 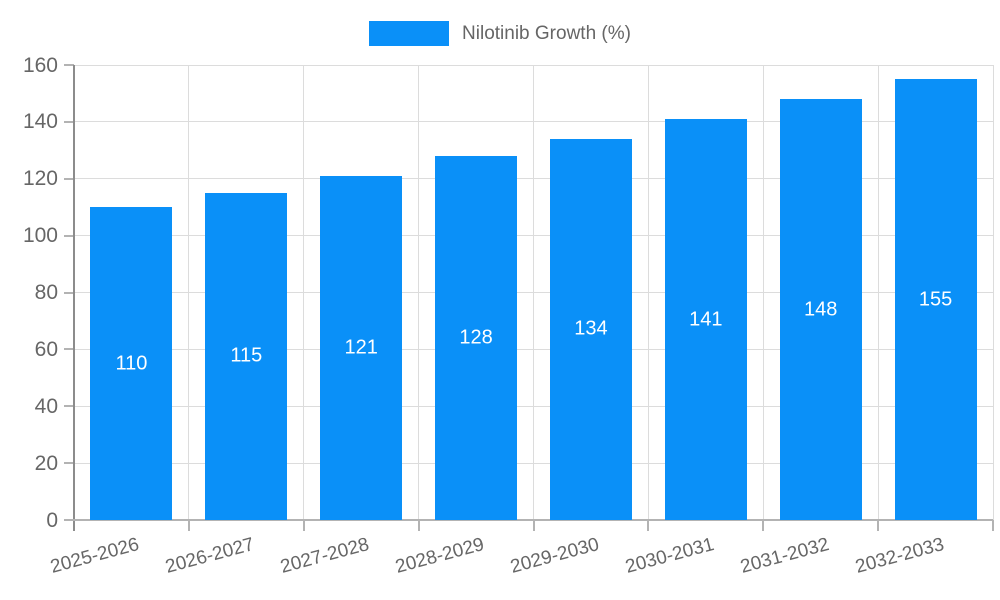 What do you see at coordinates (555, 556) in the screenshot?
I see `x-axis-label-text: 2029-2030` at bounding box center [555, 556].